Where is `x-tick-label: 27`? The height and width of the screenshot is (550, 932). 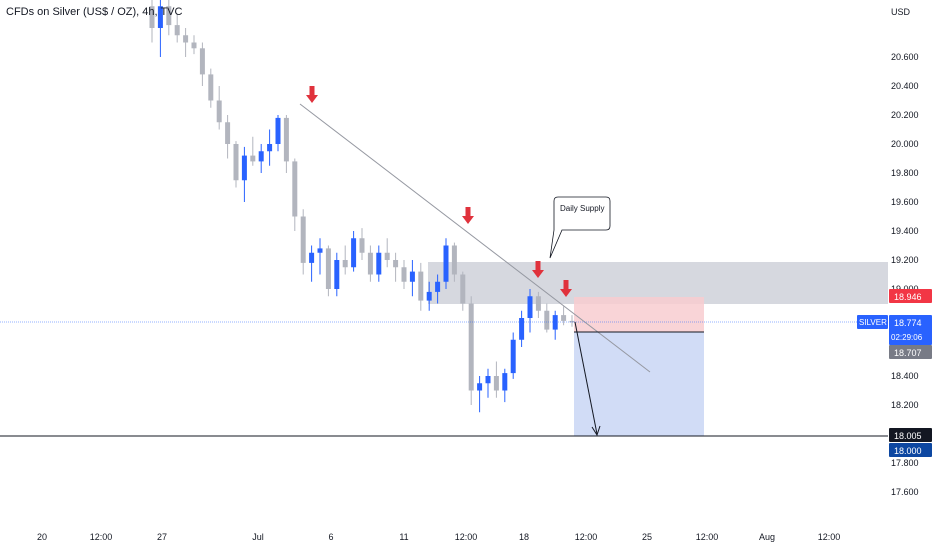
x-tick-label: 27 is located at coordinates (162, 537).